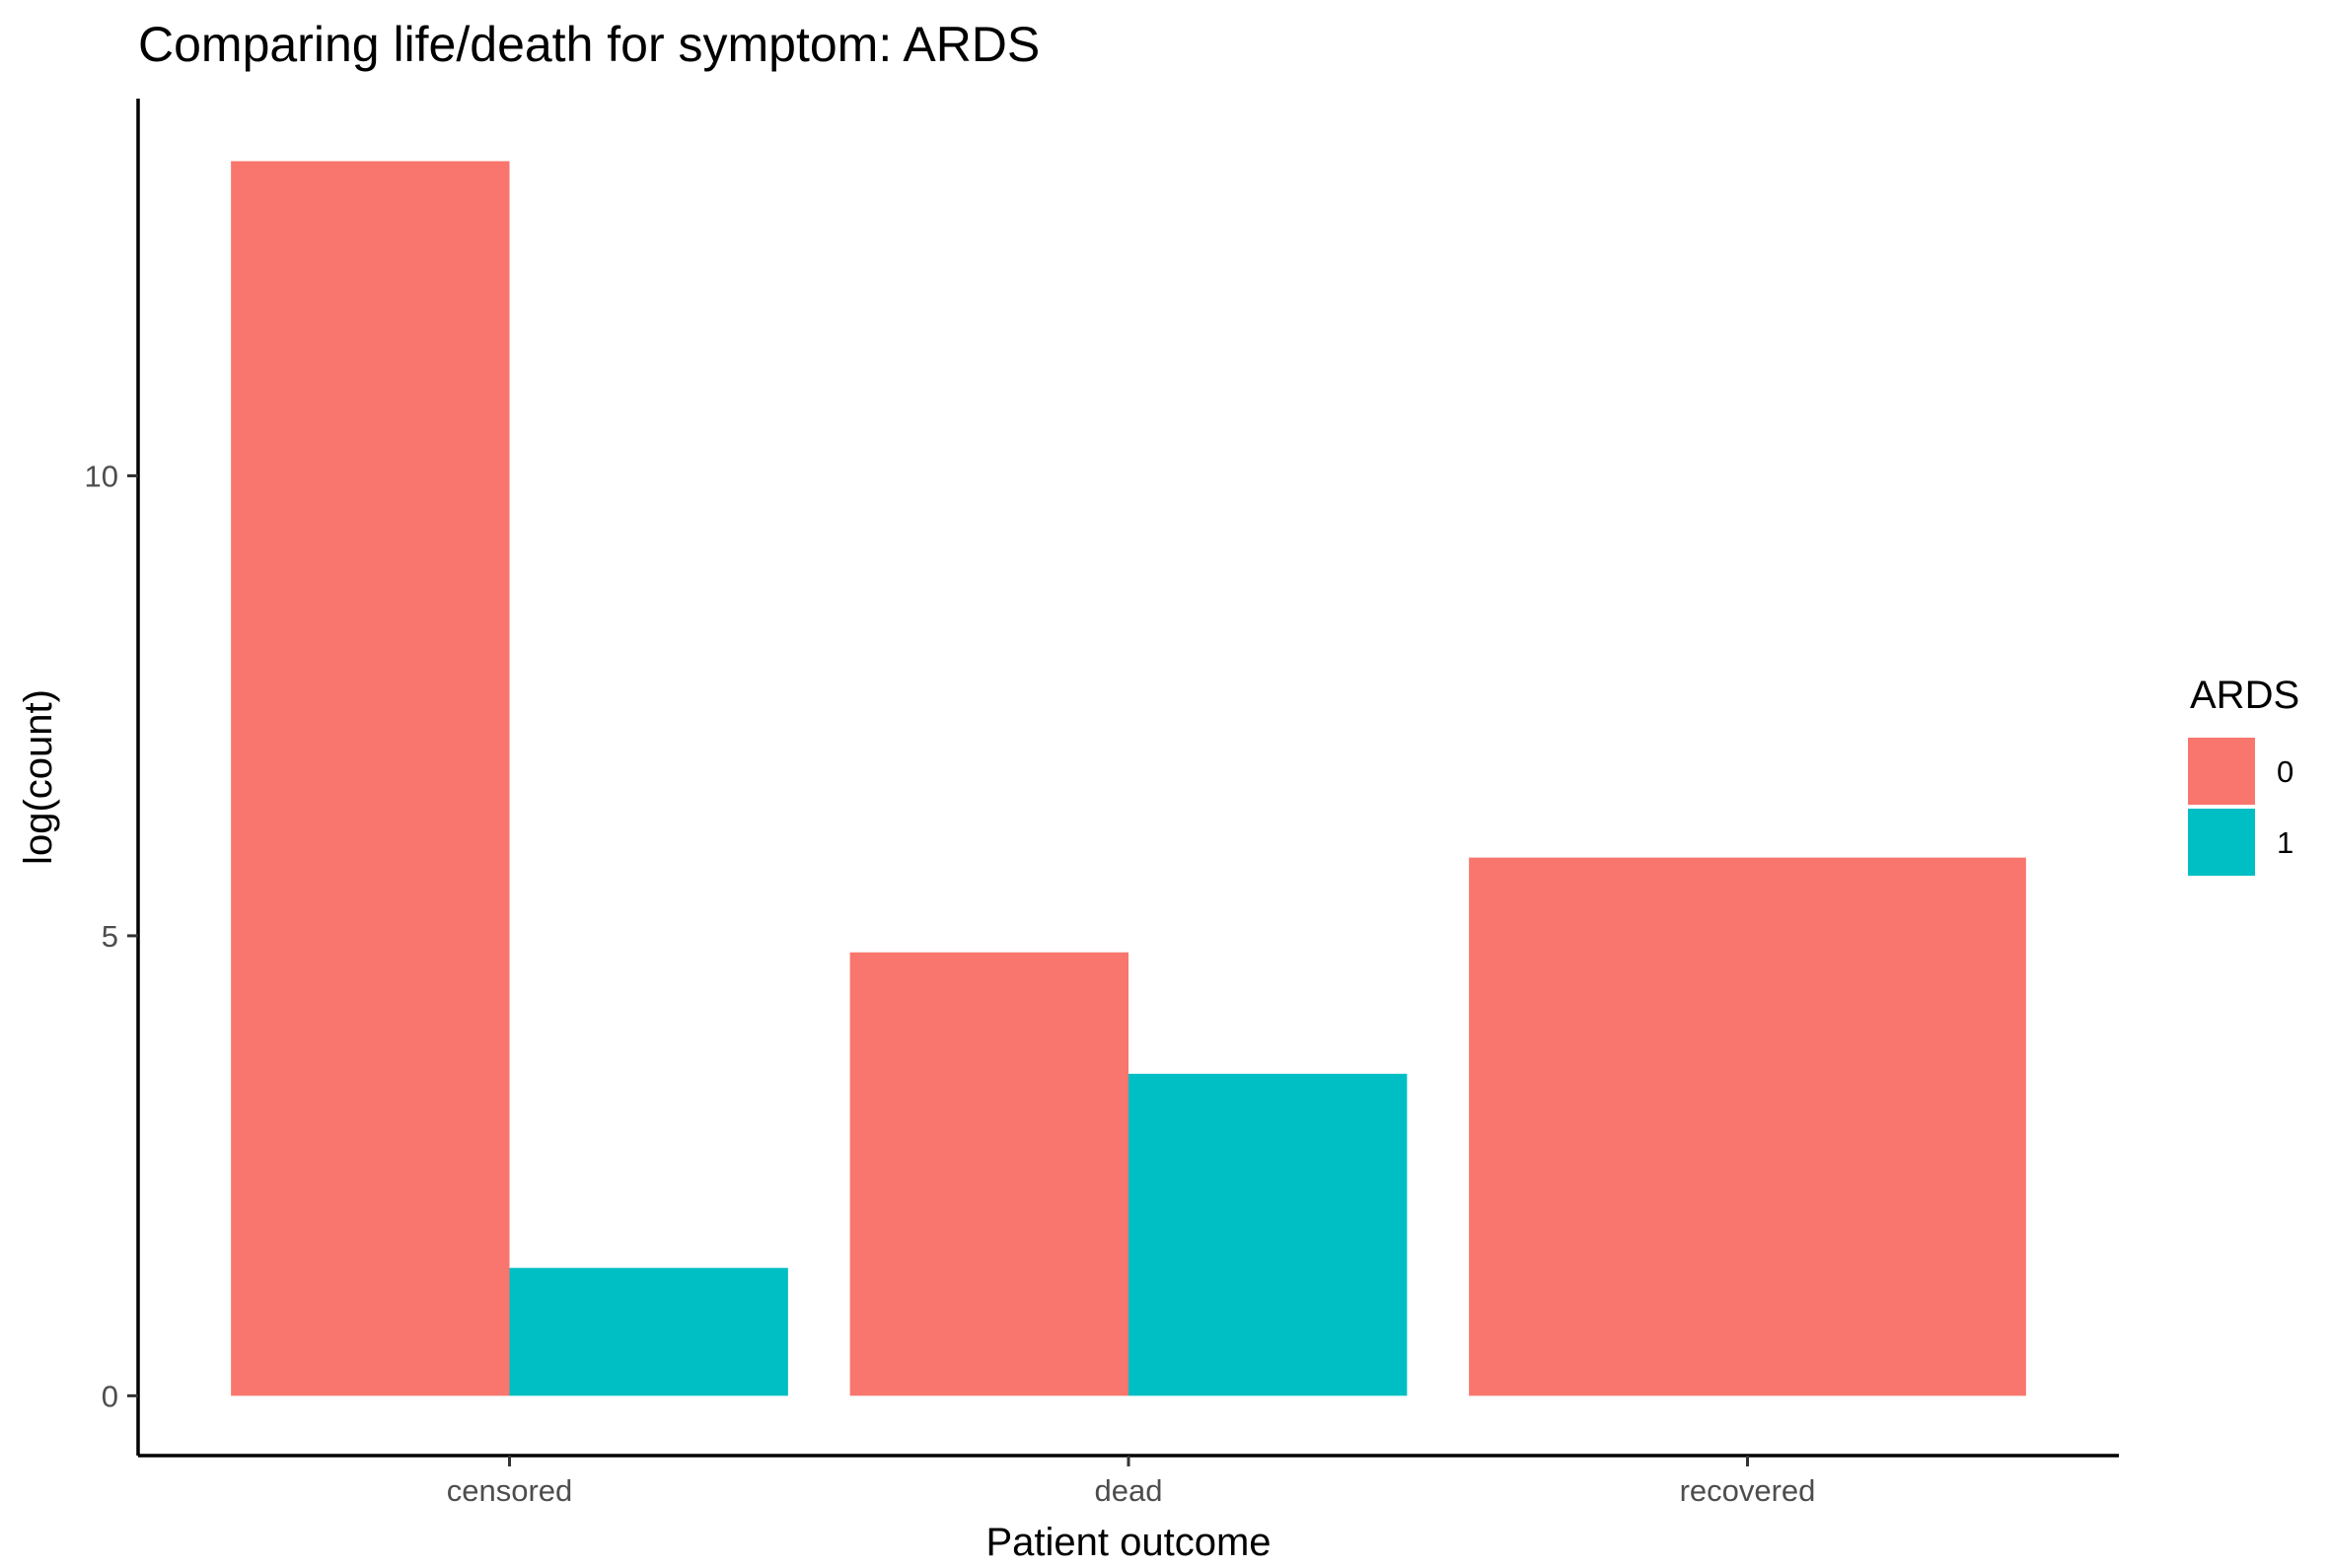 The height and width of the screenshot is (1568, 2330). I want to click on y-tick-label-0: 0, so click(110, 1396).